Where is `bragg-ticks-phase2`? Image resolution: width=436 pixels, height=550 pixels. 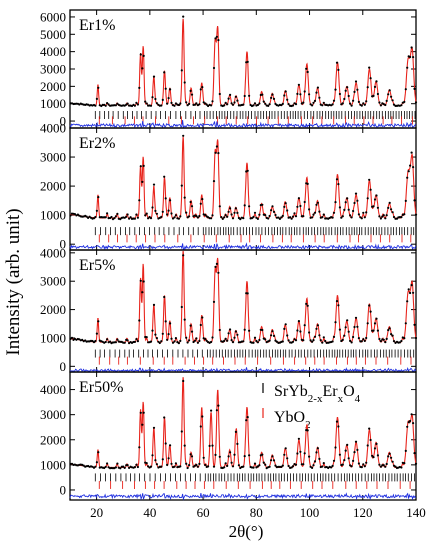 bragg-ticks-phase2 is located at coordinates (255, 238).